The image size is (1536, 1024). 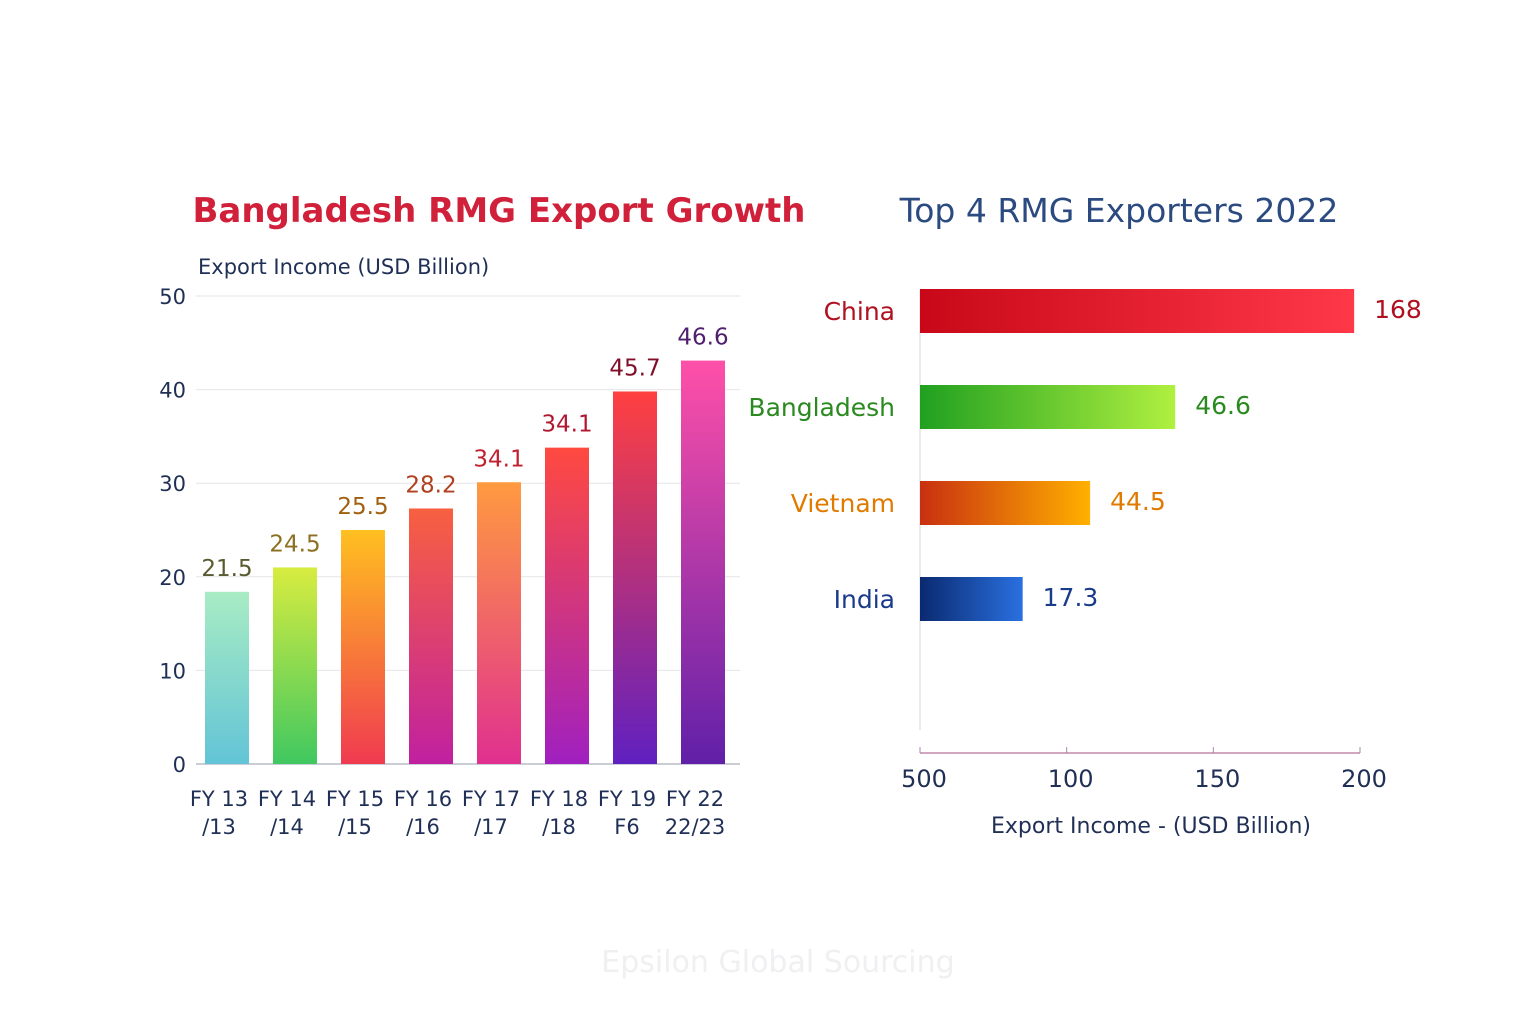 I want to click on right-chart-title: Top 4 RMG Exporters 2022, so click(x=1119, y=210).